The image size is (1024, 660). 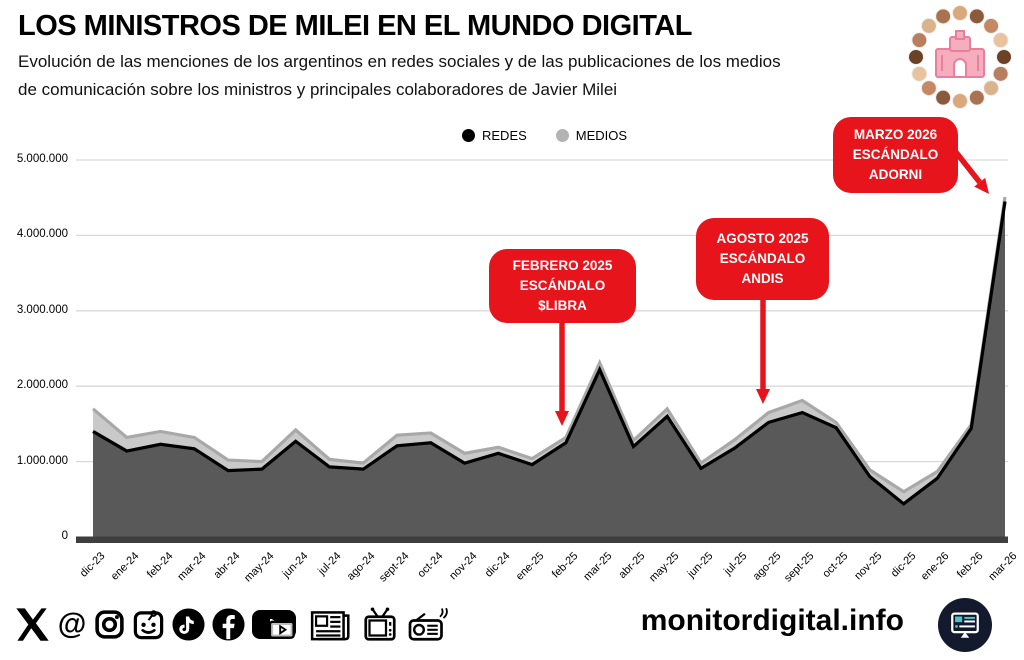 What do you see at coordinates (64, 536) in the screenshot?
I see `y-tick-label: 0` at bounding box center [64, 536].